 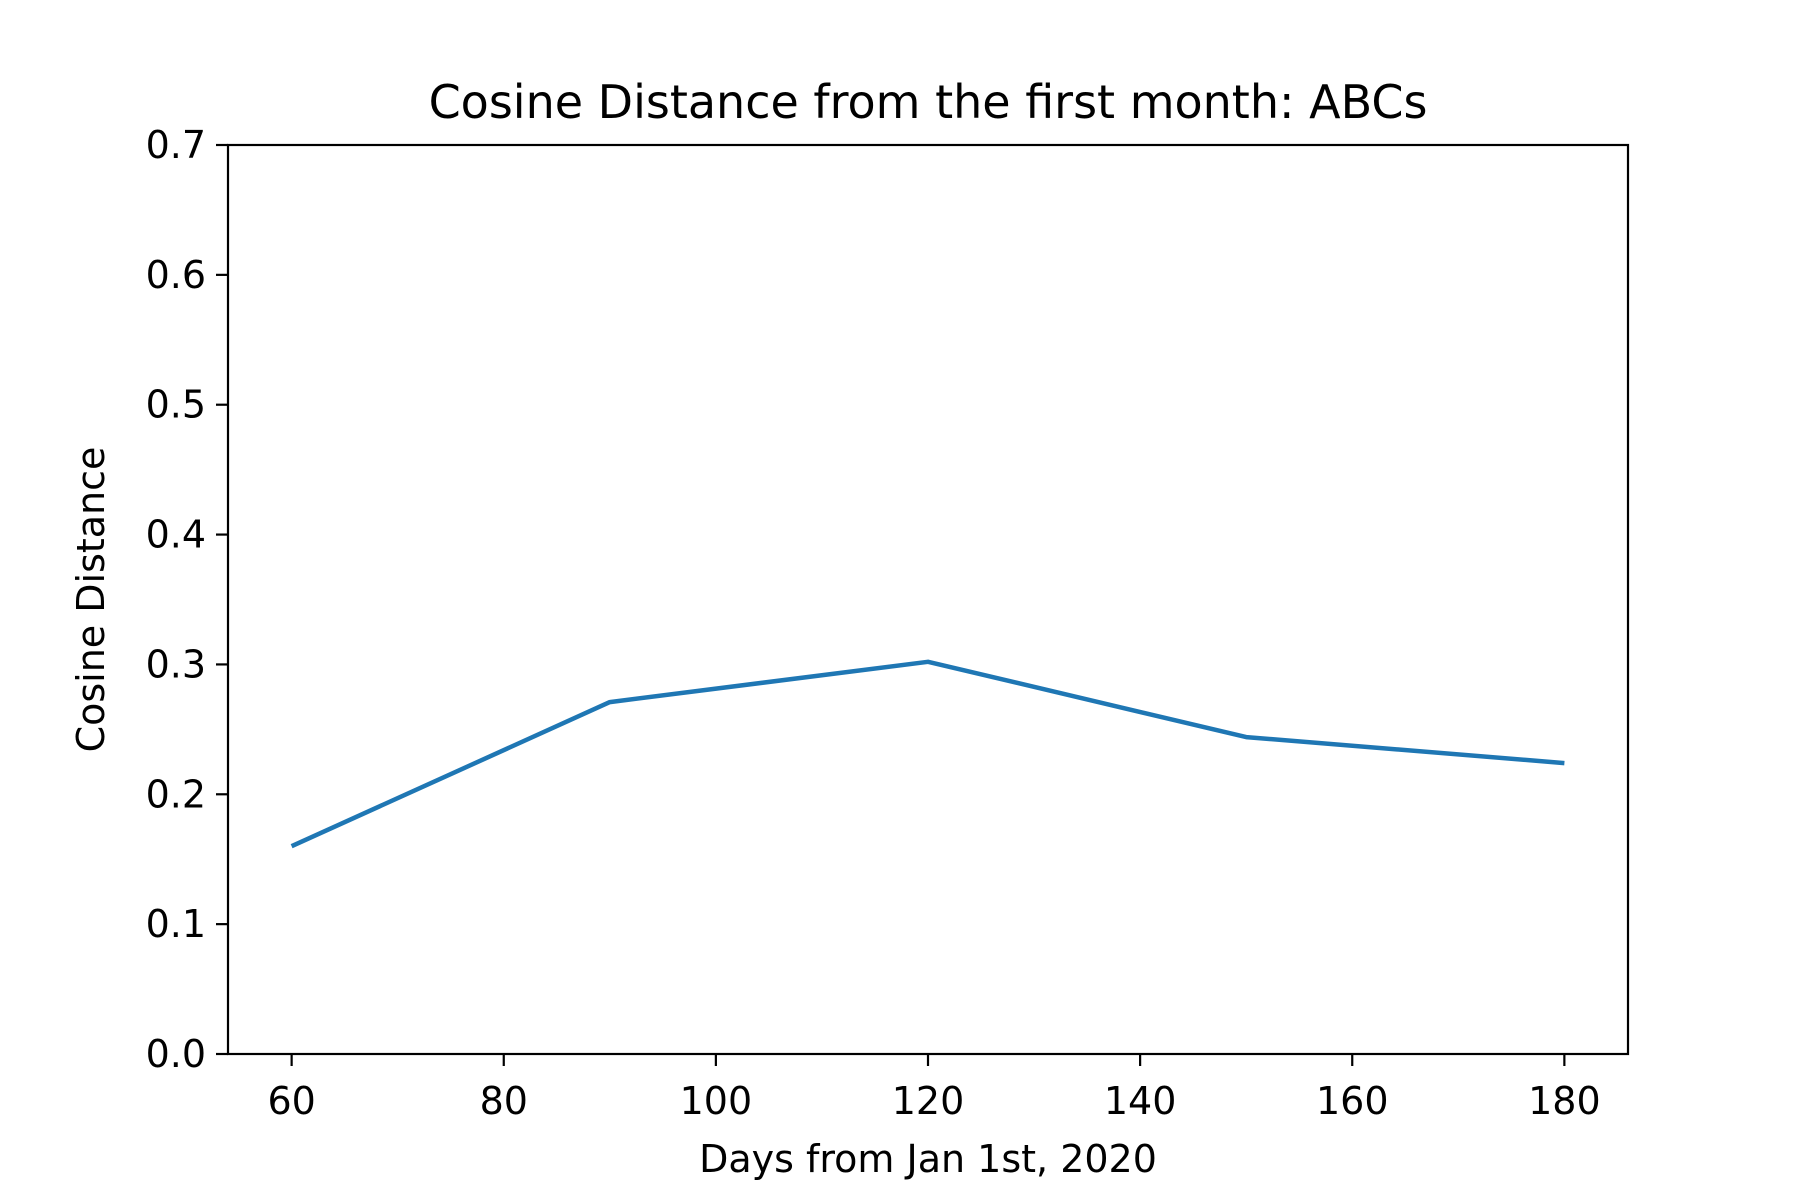 I want to click on series-layer, so click(x=927, y=754).